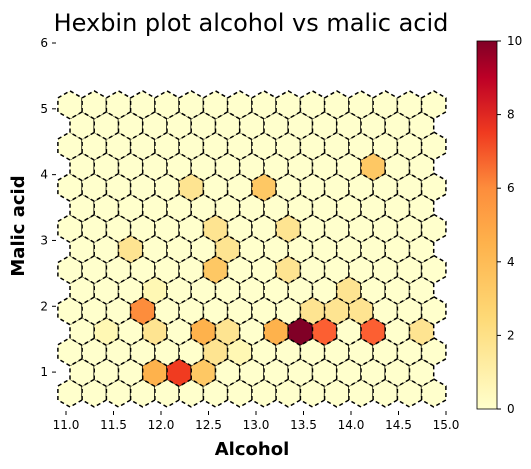 This screenshot has height=469, width=531. I want to click on colorbar-tick-label: 4, so click(511, 262).